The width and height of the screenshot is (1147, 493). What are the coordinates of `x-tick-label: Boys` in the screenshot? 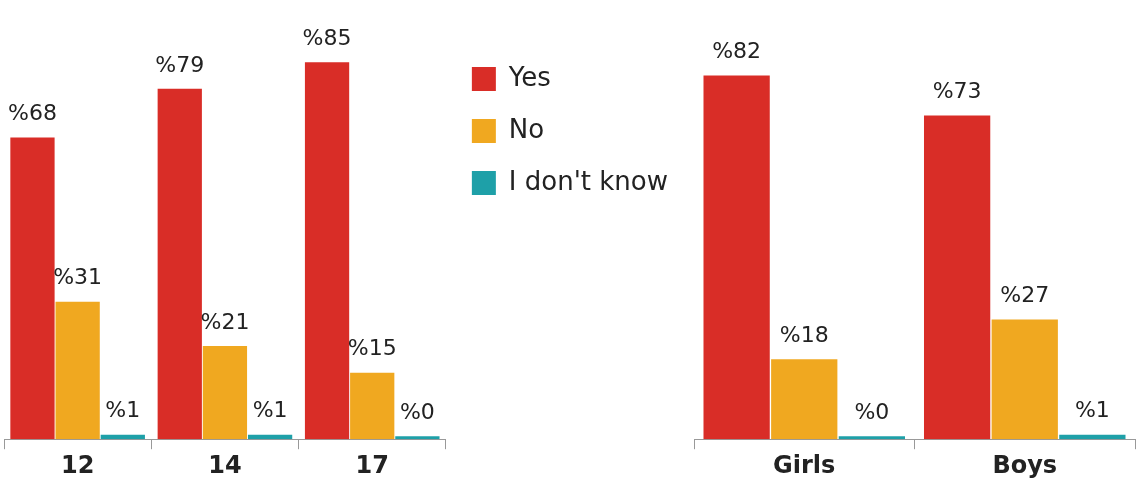 It's located at (1025, 464).